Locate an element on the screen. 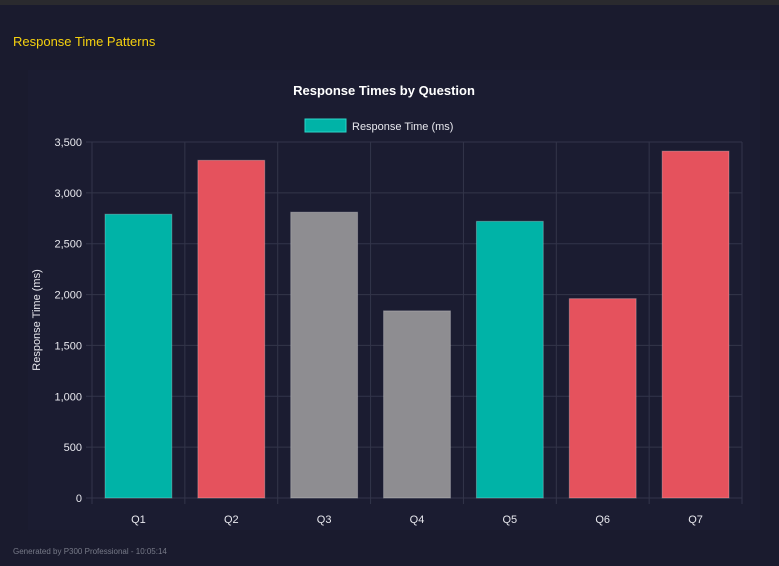 This screenshot has width=779, height=566. x-tick-label: Q5 is located at coordinates (510, 520).